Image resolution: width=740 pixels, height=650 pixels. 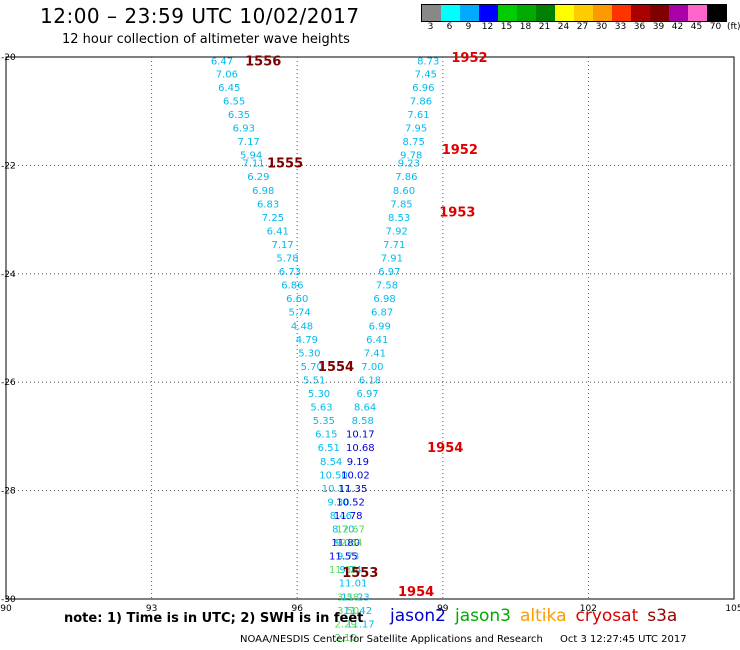 What do you see at coordinates (331, 462) in the screenshot?
I see `data-point-label: 8.54` at bounding box center [331, 462].